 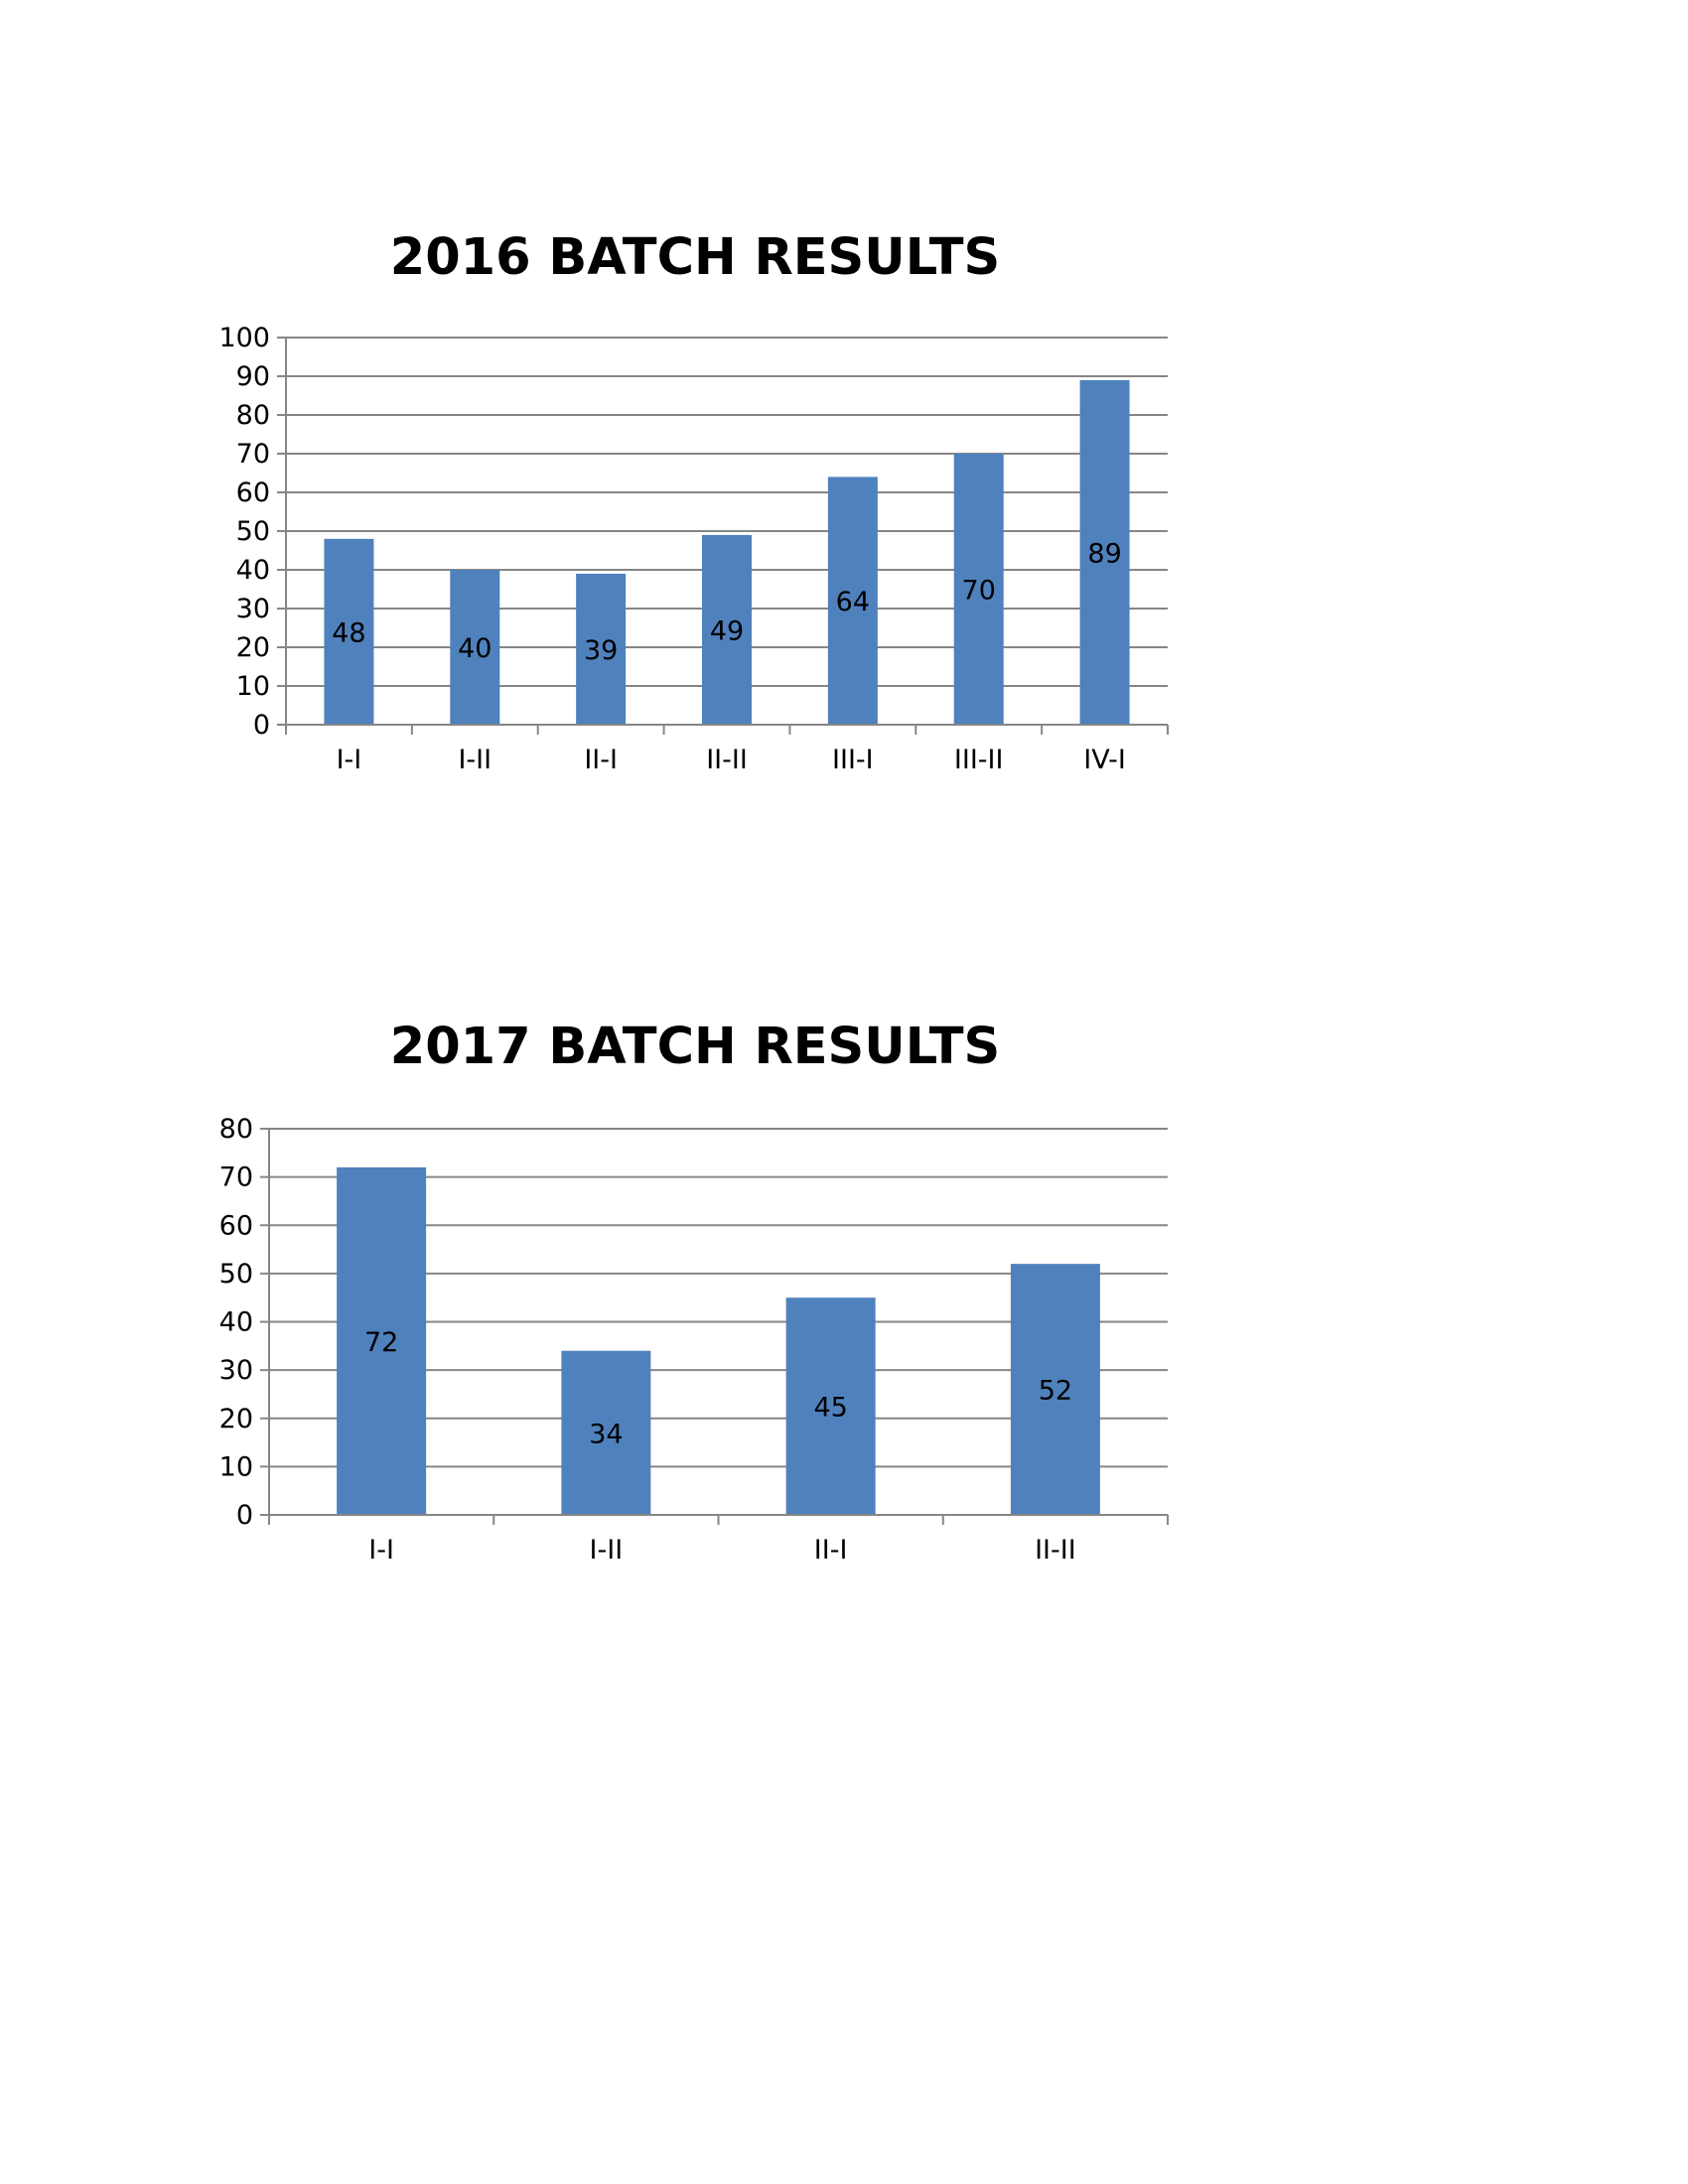 I want to click on data-label: 70, so click(x=979, y=591).